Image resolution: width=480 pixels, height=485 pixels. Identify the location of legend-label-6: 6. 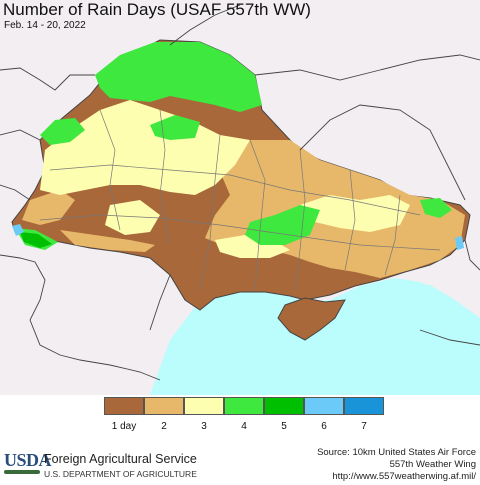
(324, 426).